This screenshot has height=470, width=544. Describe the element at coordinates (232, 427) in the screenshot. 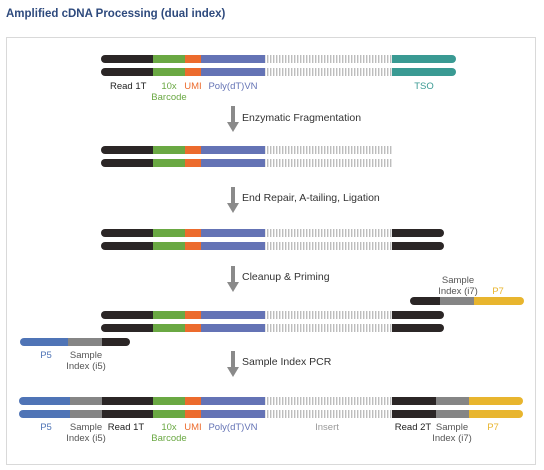

I see `final-polydt-label: Poly(dT)VN` at that location.